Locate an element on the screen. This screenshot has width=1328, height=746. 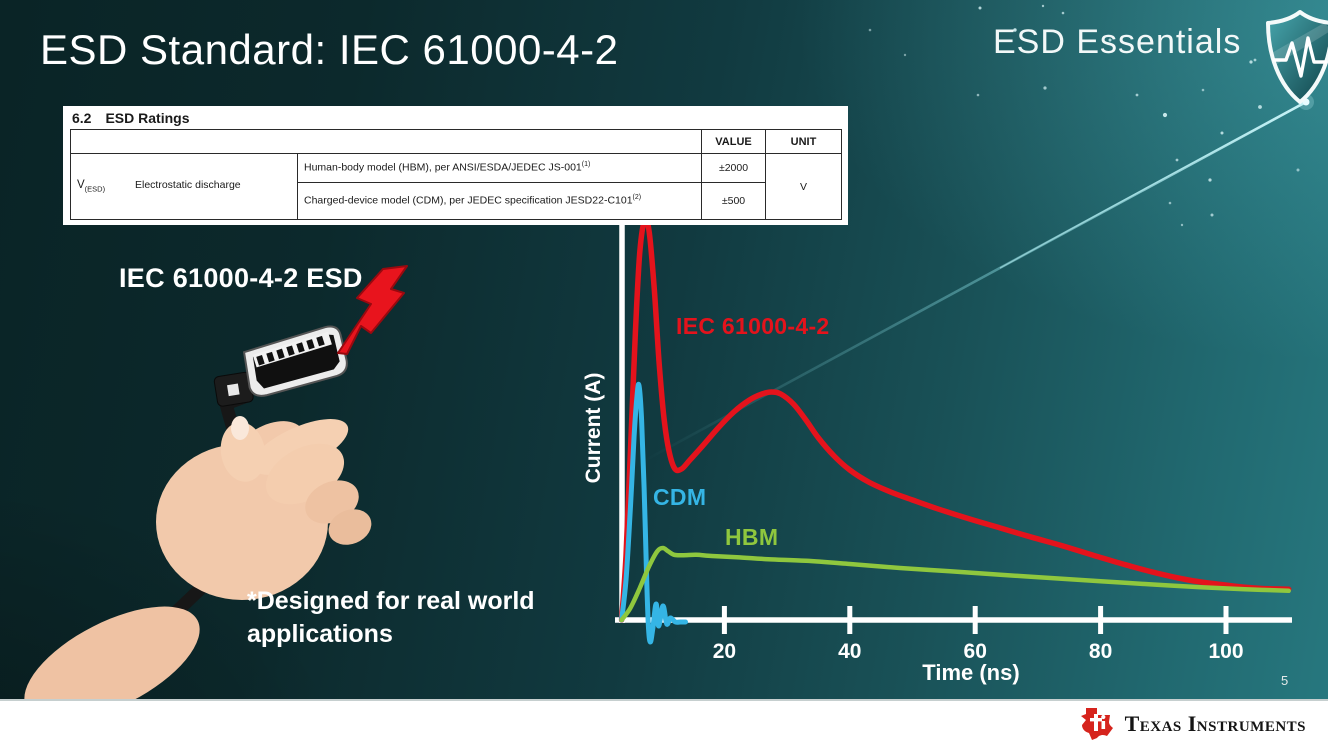
series-curve-cdm is located at coordinates (653, 513).